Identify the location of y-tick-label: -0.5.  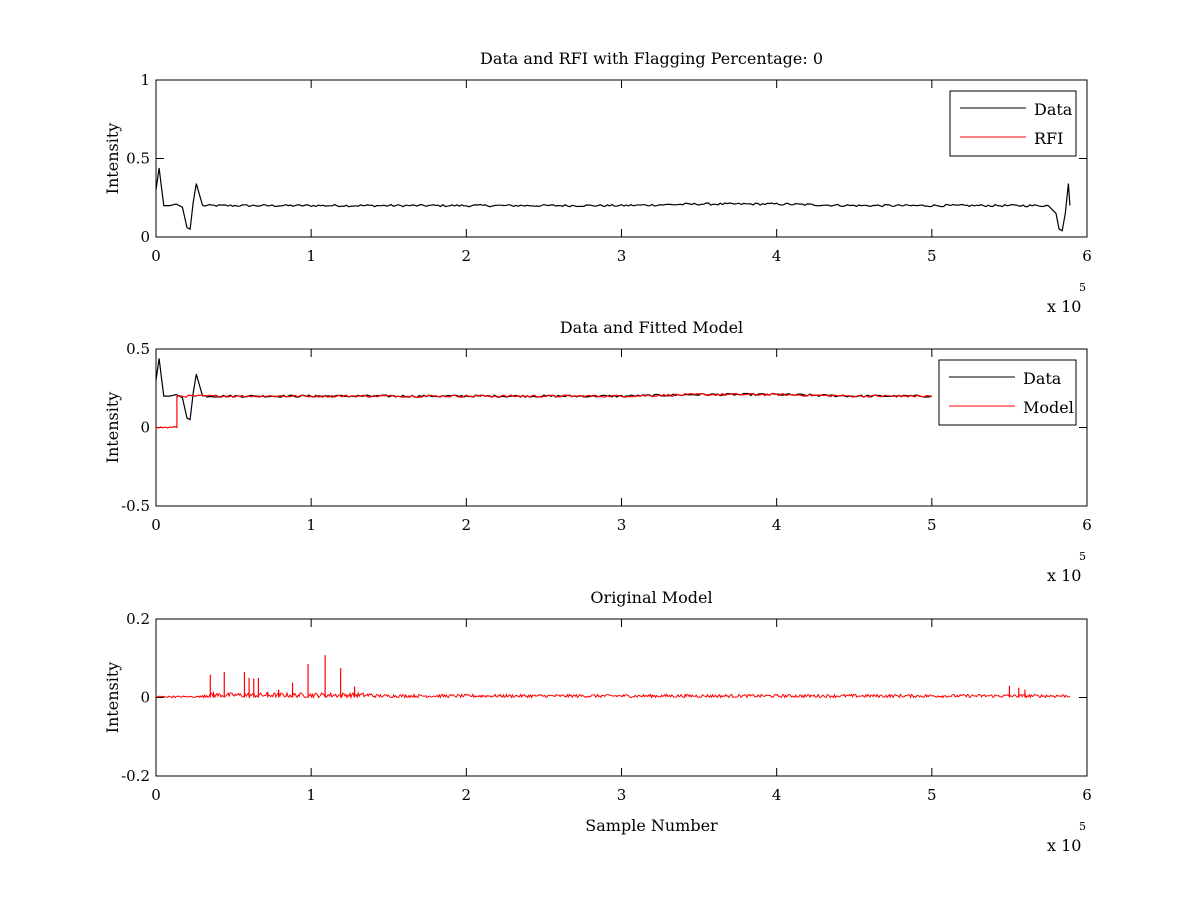
(135, 506).